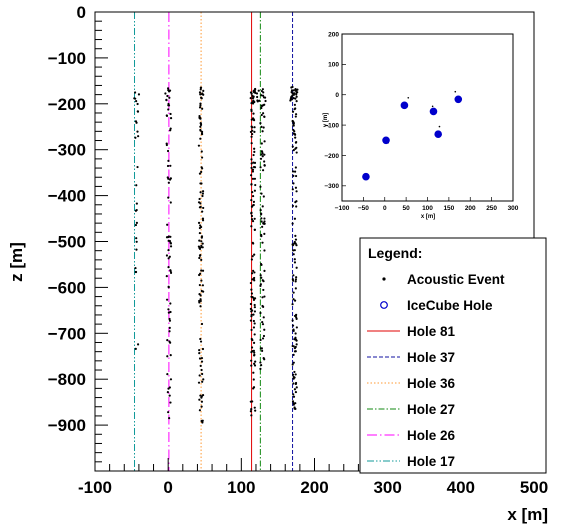  What do you see at coordinates (412, 138) in the screenshot?
I see `inset-holes` at bounding box center [412, 138].